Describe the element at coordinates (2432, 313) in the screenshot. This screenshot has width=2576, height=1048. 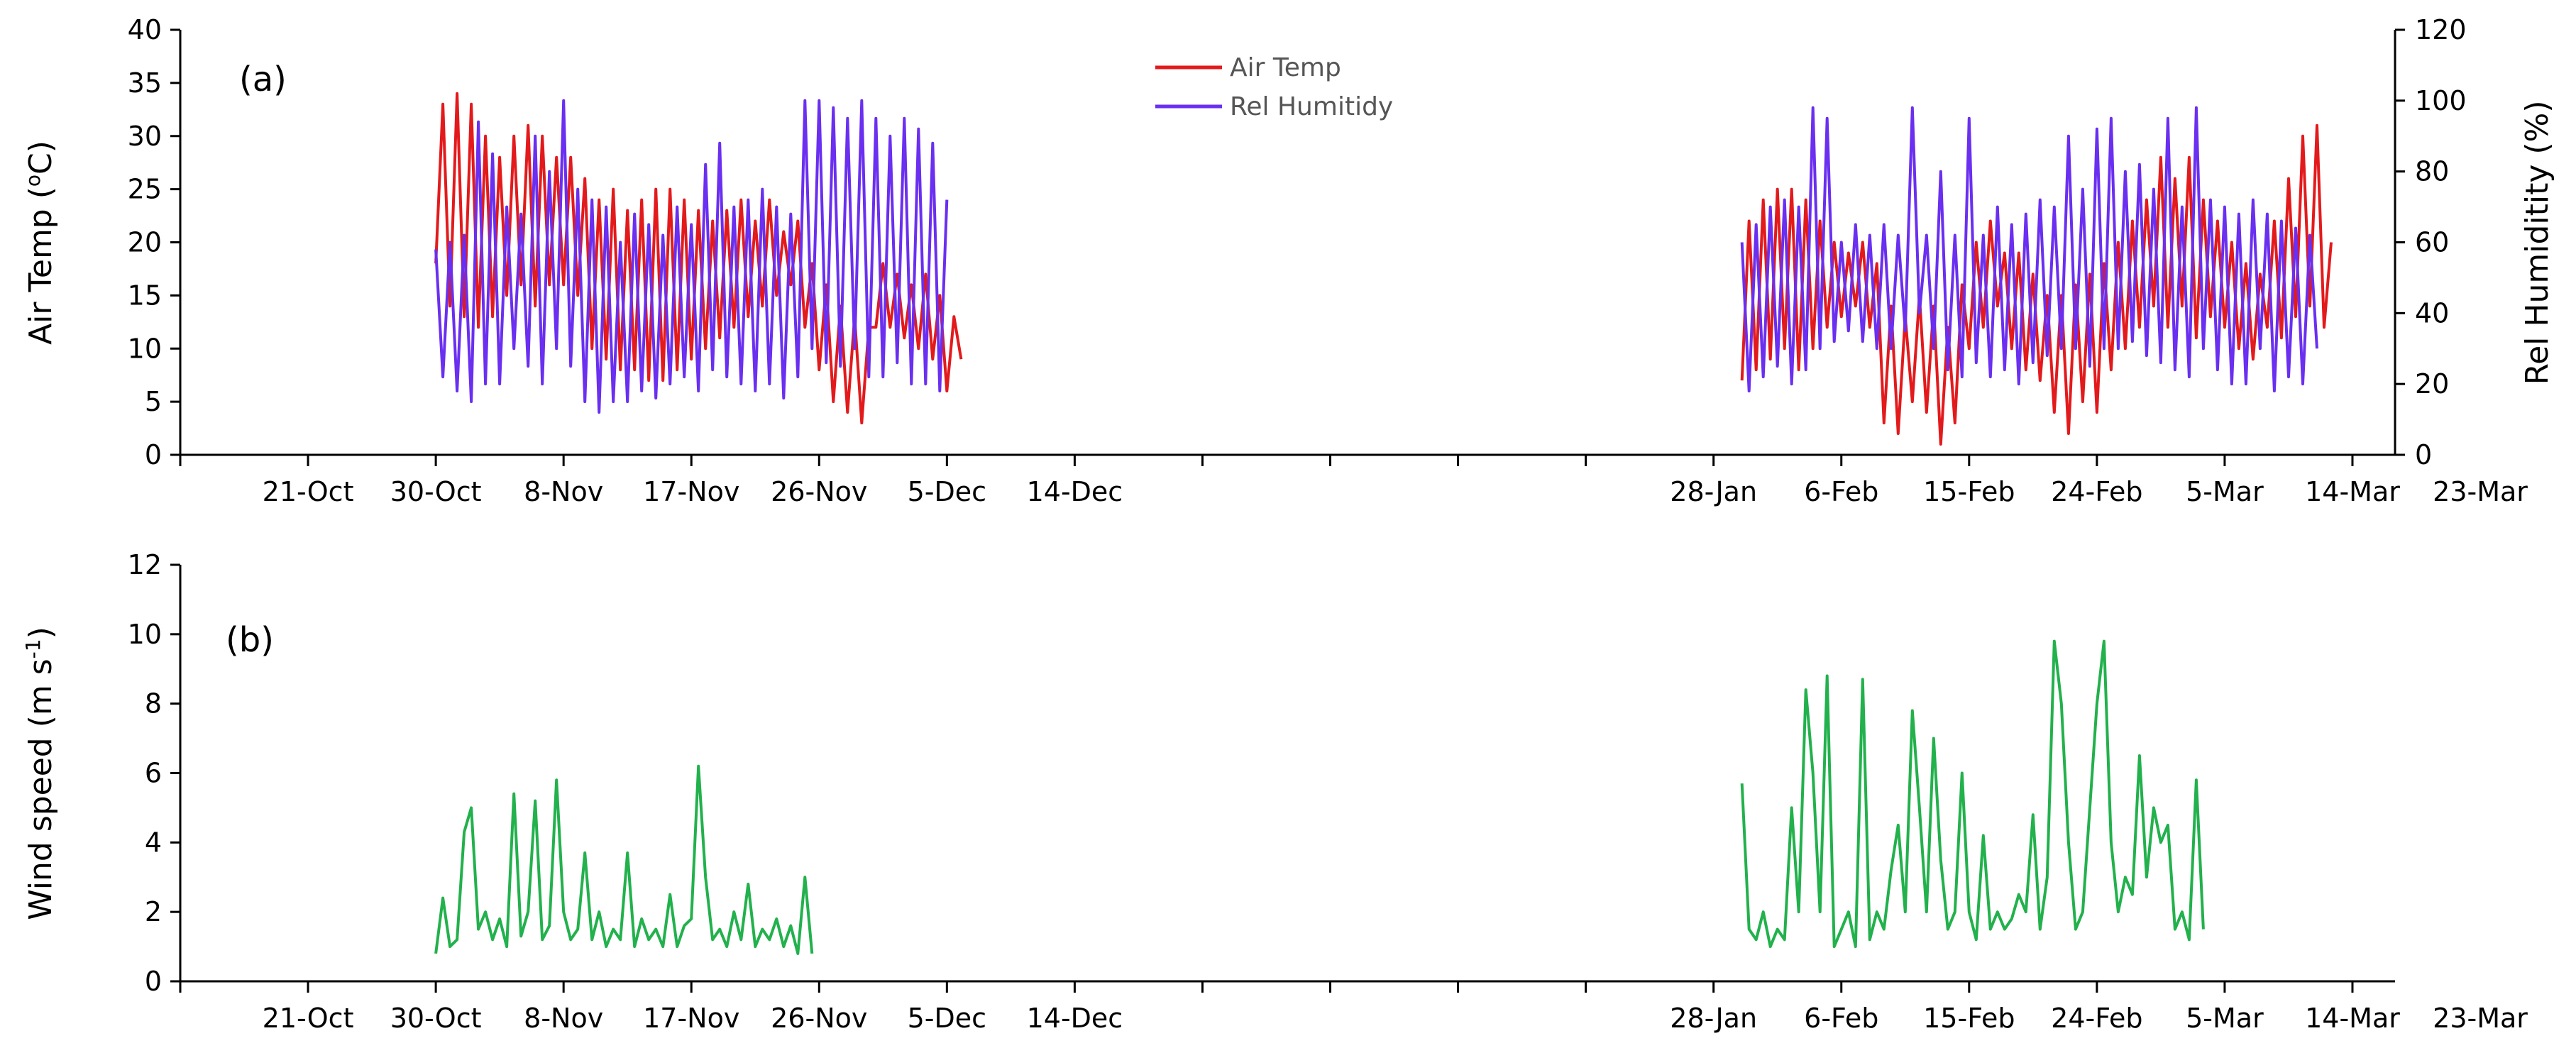
I see `y-right-tick-label: 40` at that location.